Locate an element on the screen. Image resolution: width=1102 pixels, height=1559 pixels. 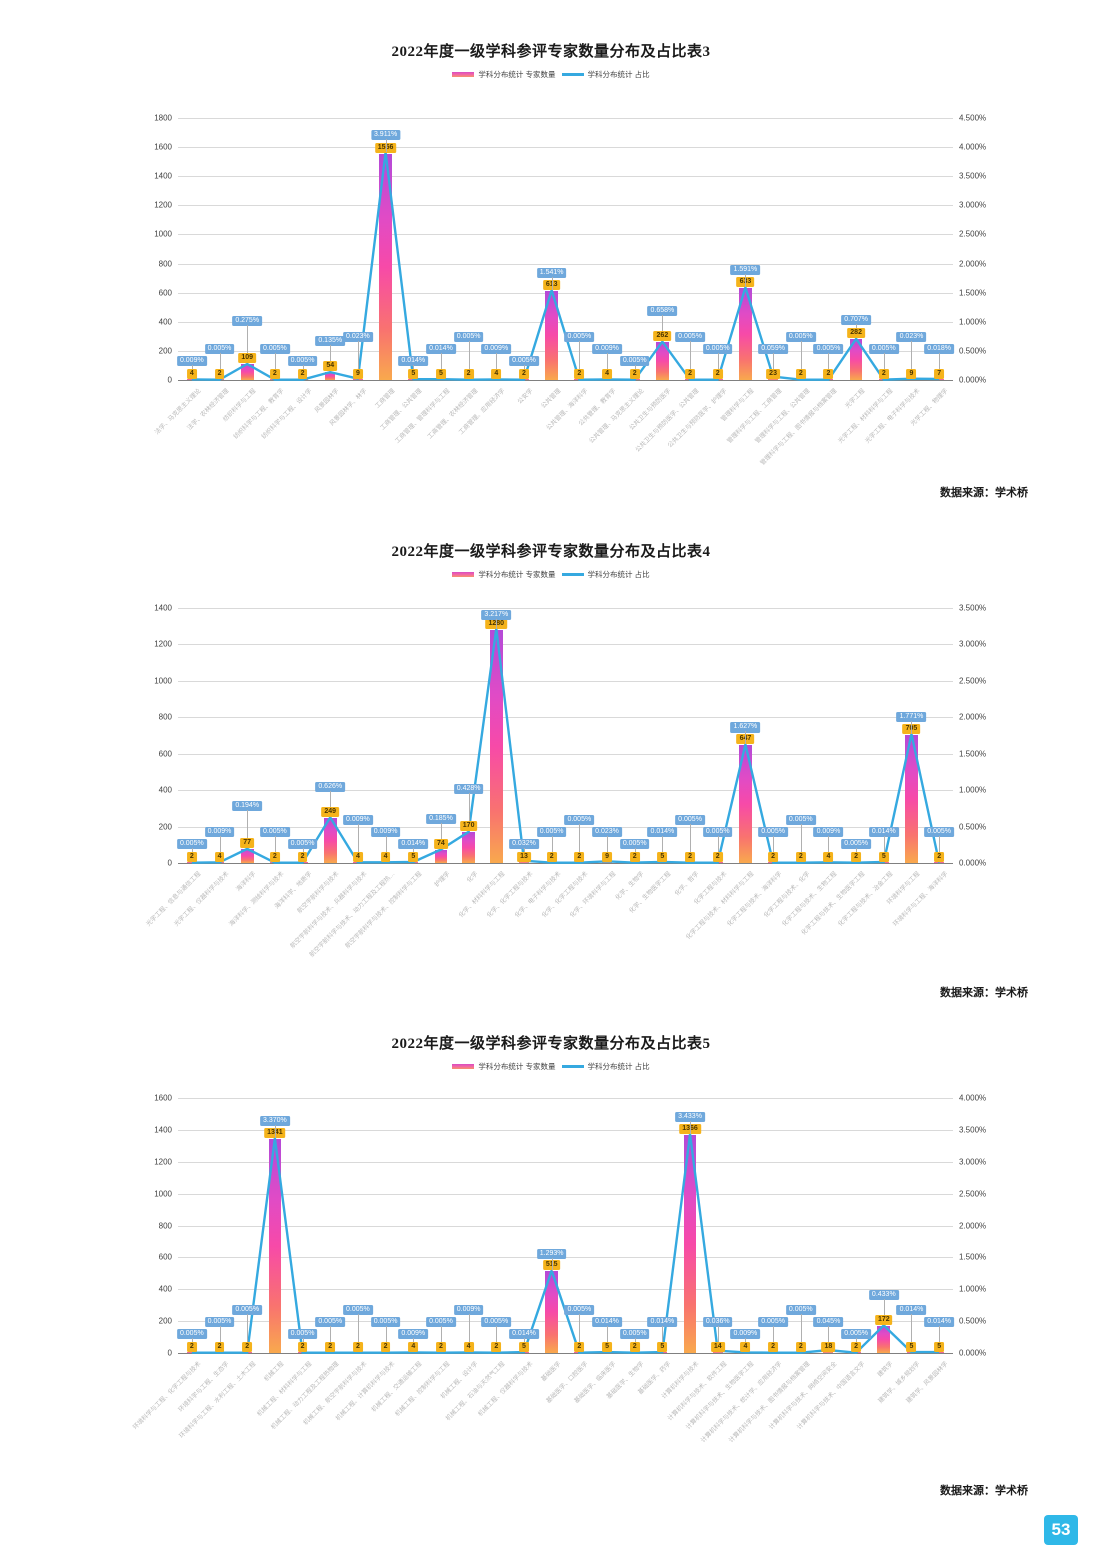
y-axis-tick-left: 400 is located at coordinates (165, 790).